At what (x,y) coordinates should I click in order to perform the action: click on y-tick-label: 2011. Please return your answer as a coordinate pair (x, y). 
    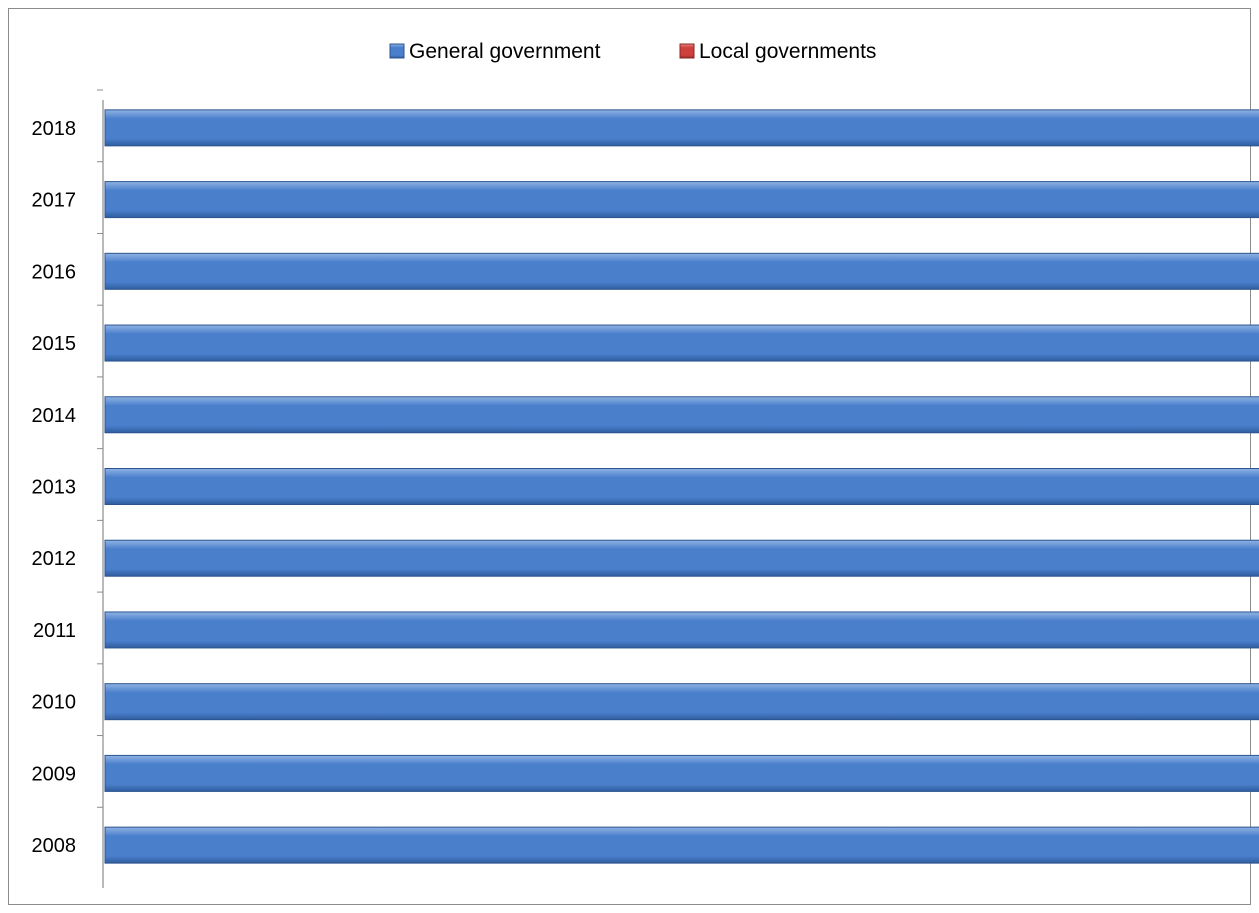
    Looking at the image, I should click on (54, 631).